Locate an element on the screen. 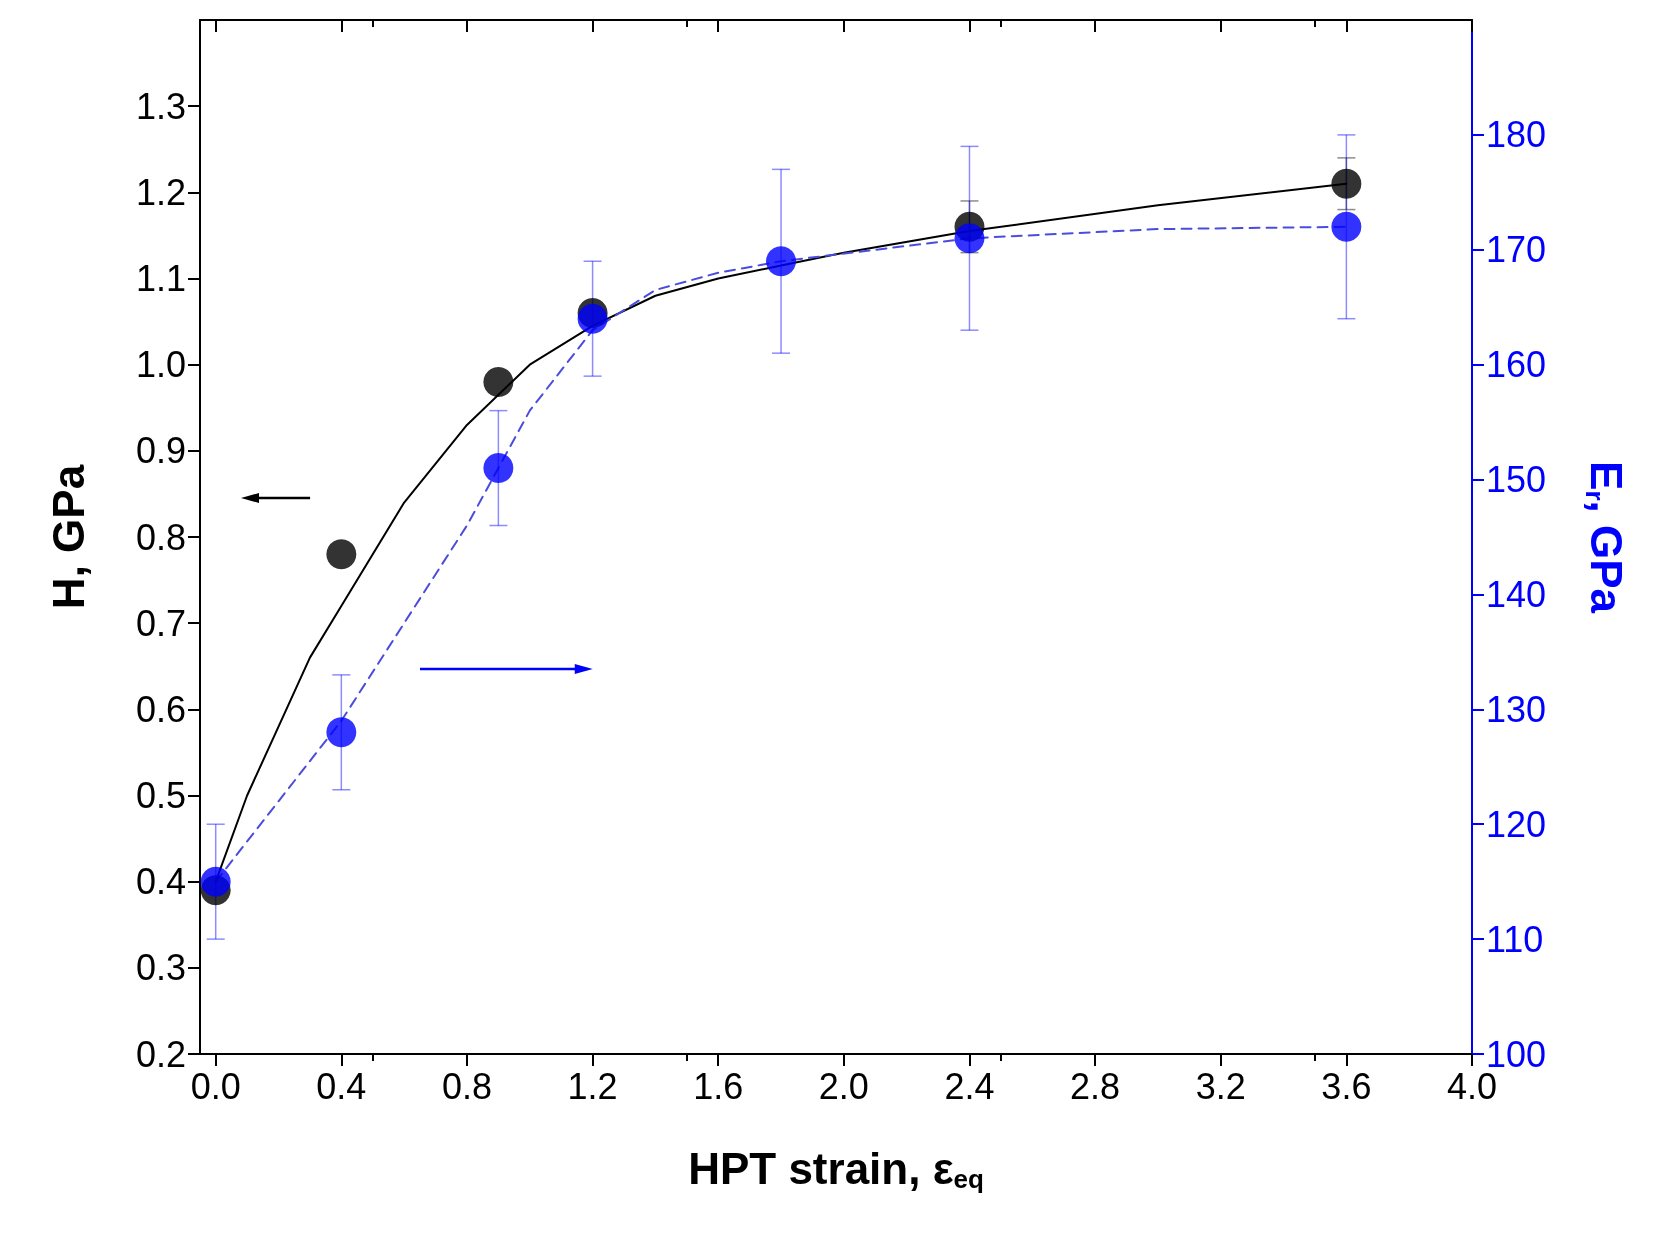 The width and height of the screenshot is (1664, 1255). x-tick-label: 1.6 is located at coordinates (718, 1086).